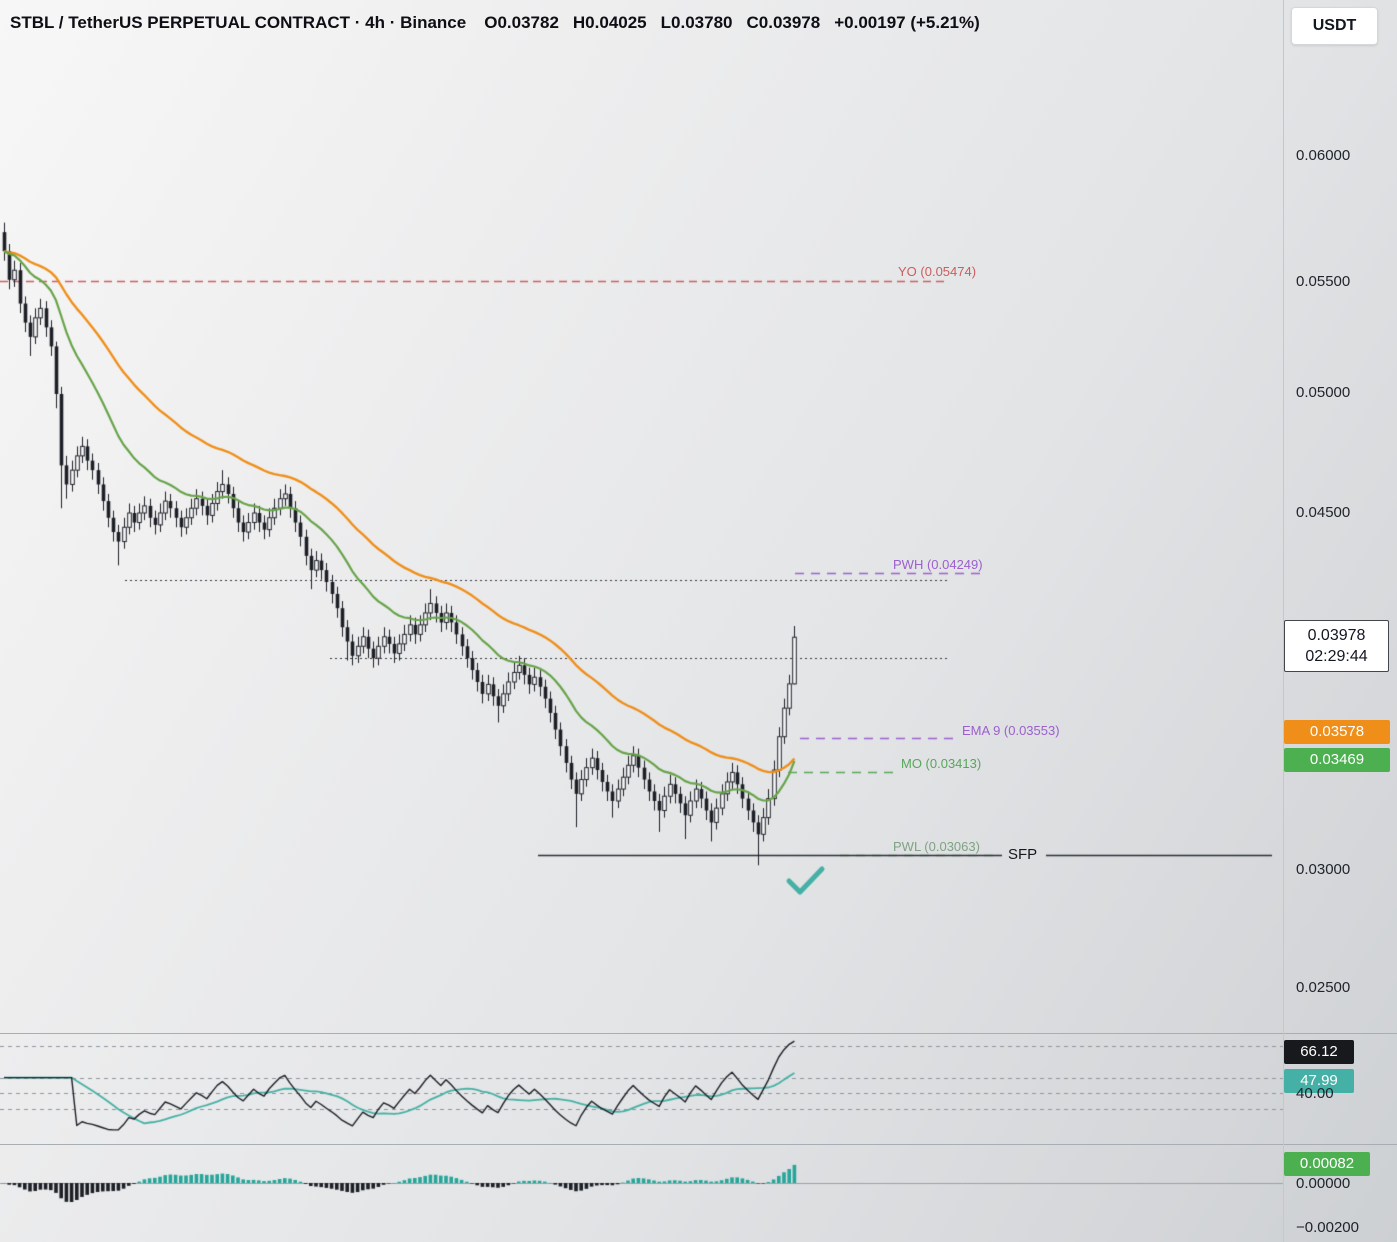 The width and height of the screenshot is (1397, 1242). What do you see at coordinates (938, 564) in the screenshot?
I see `pwh-level-label: PWH (0.04249)` at bounding box center [938, 564].